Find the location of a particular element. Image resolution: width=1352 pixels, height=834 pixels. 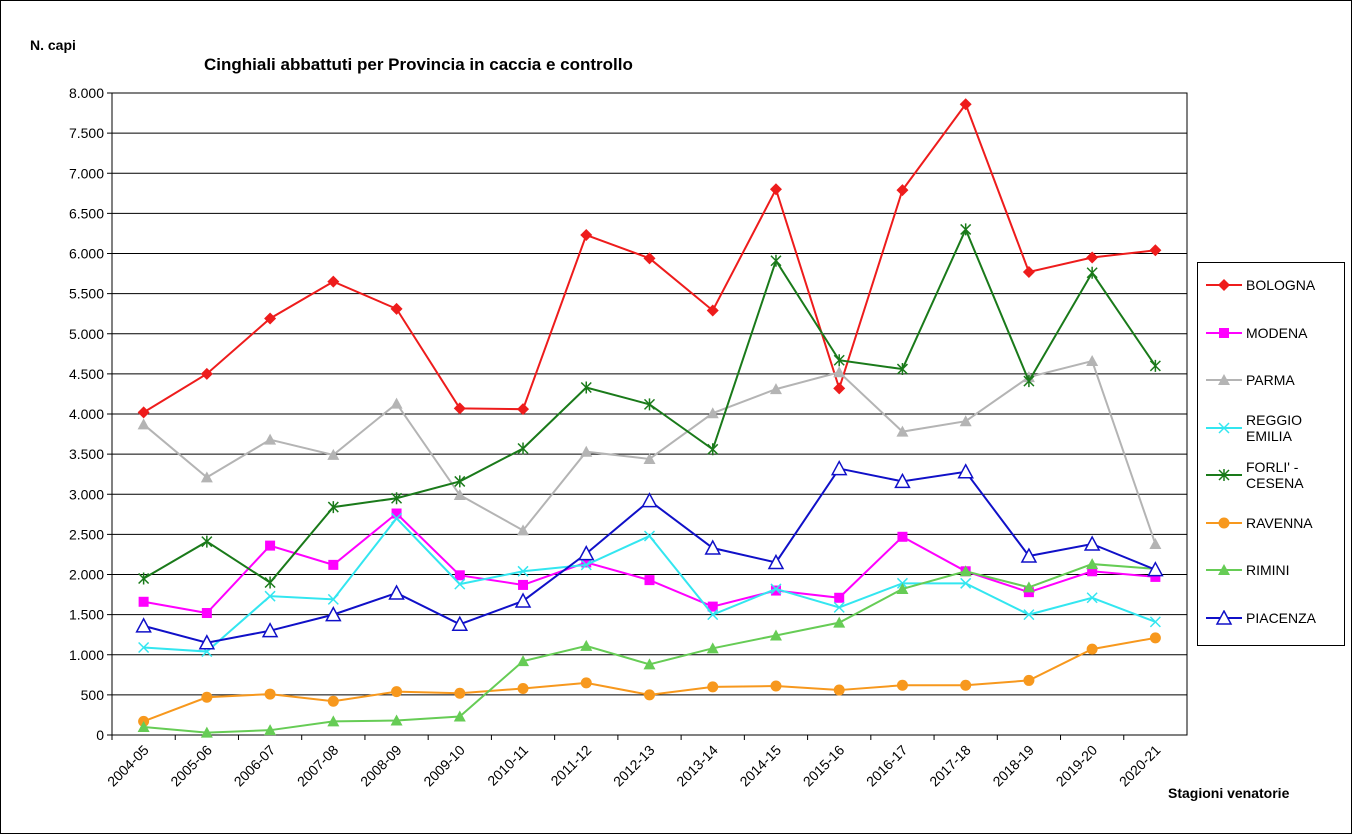

legend-label: PARMA is located at coordinates (1270, 380).